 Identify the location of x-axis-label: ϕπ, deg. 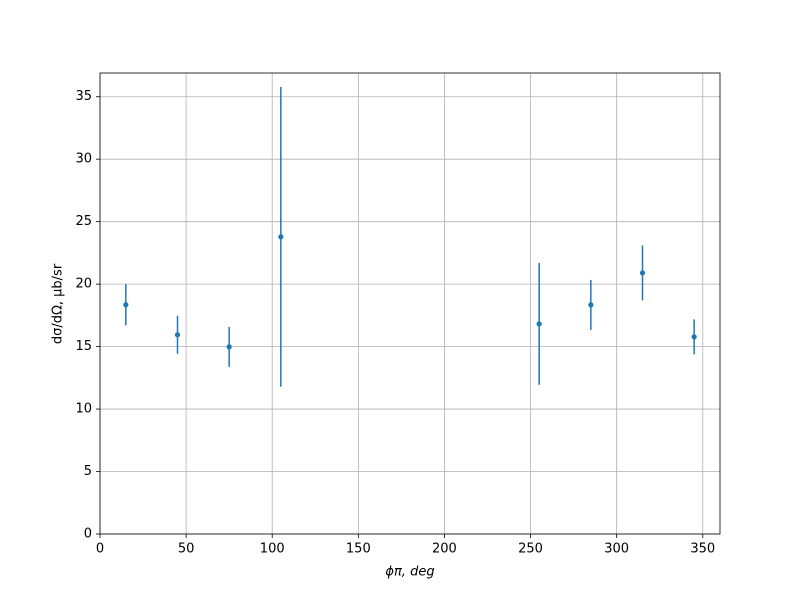
(409, 572).